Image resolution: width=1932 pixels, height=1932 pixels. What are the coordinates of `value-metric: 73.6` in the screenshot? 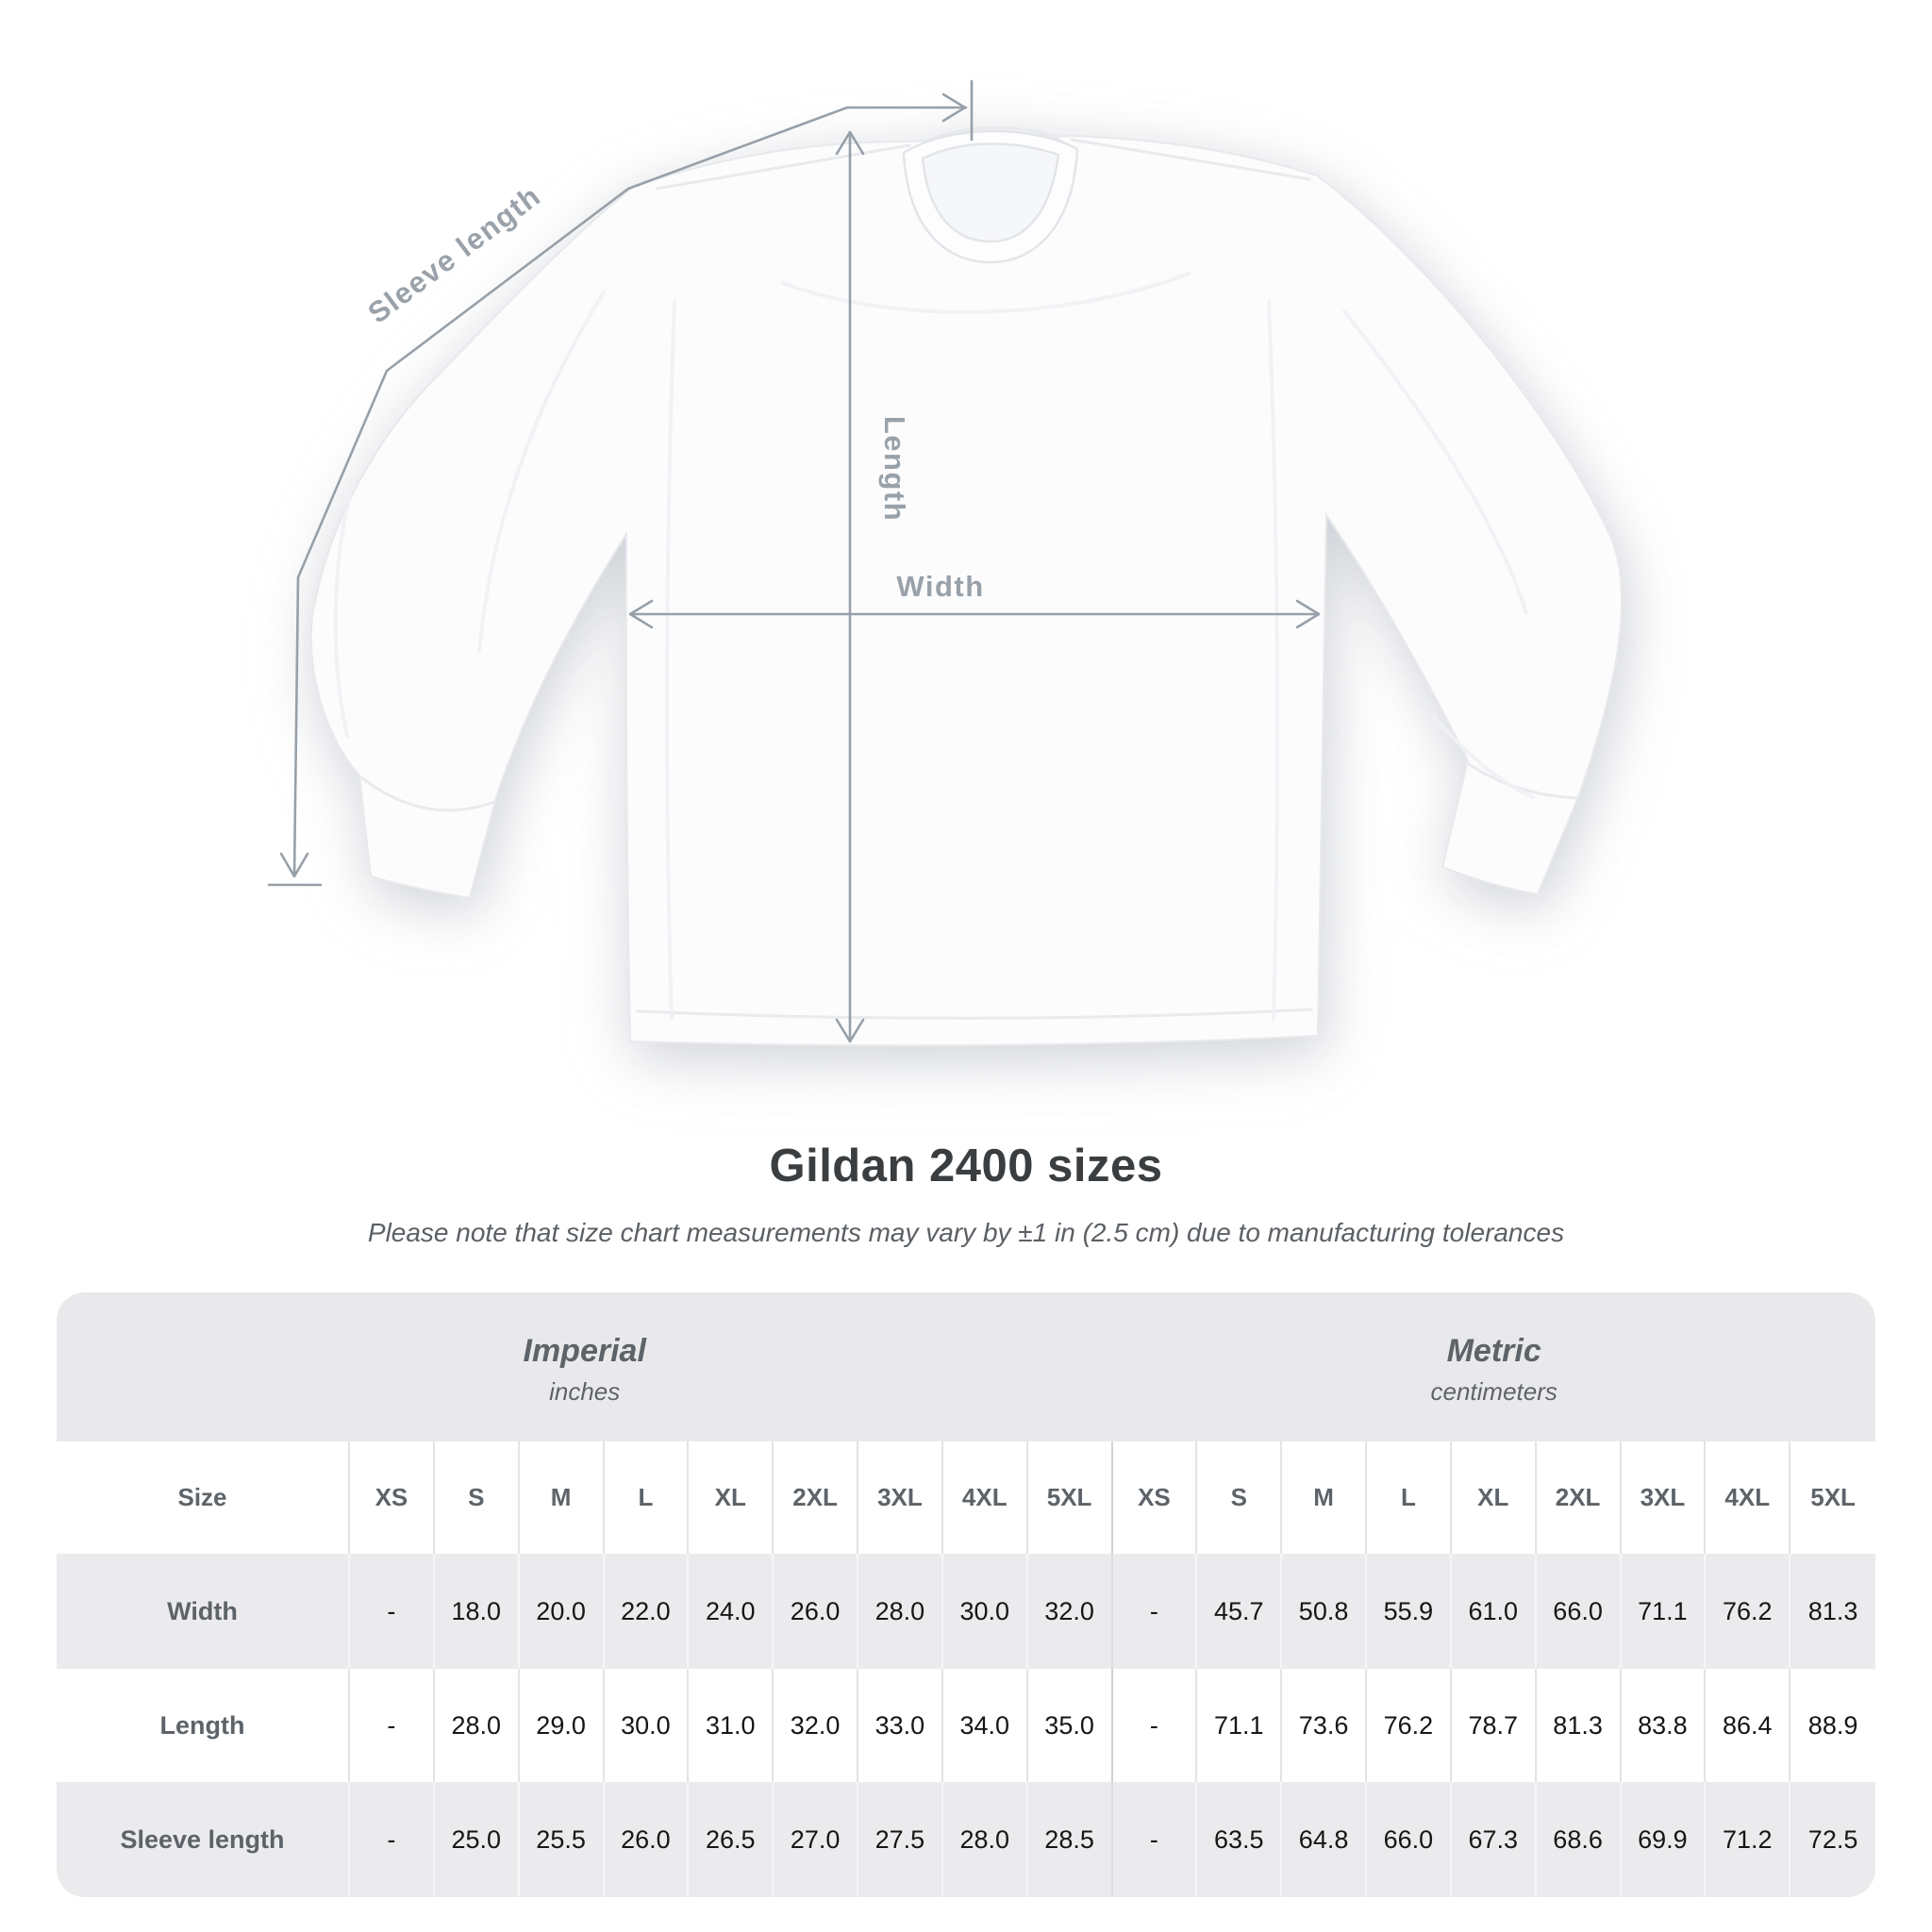 It's located at (1324, 1726).